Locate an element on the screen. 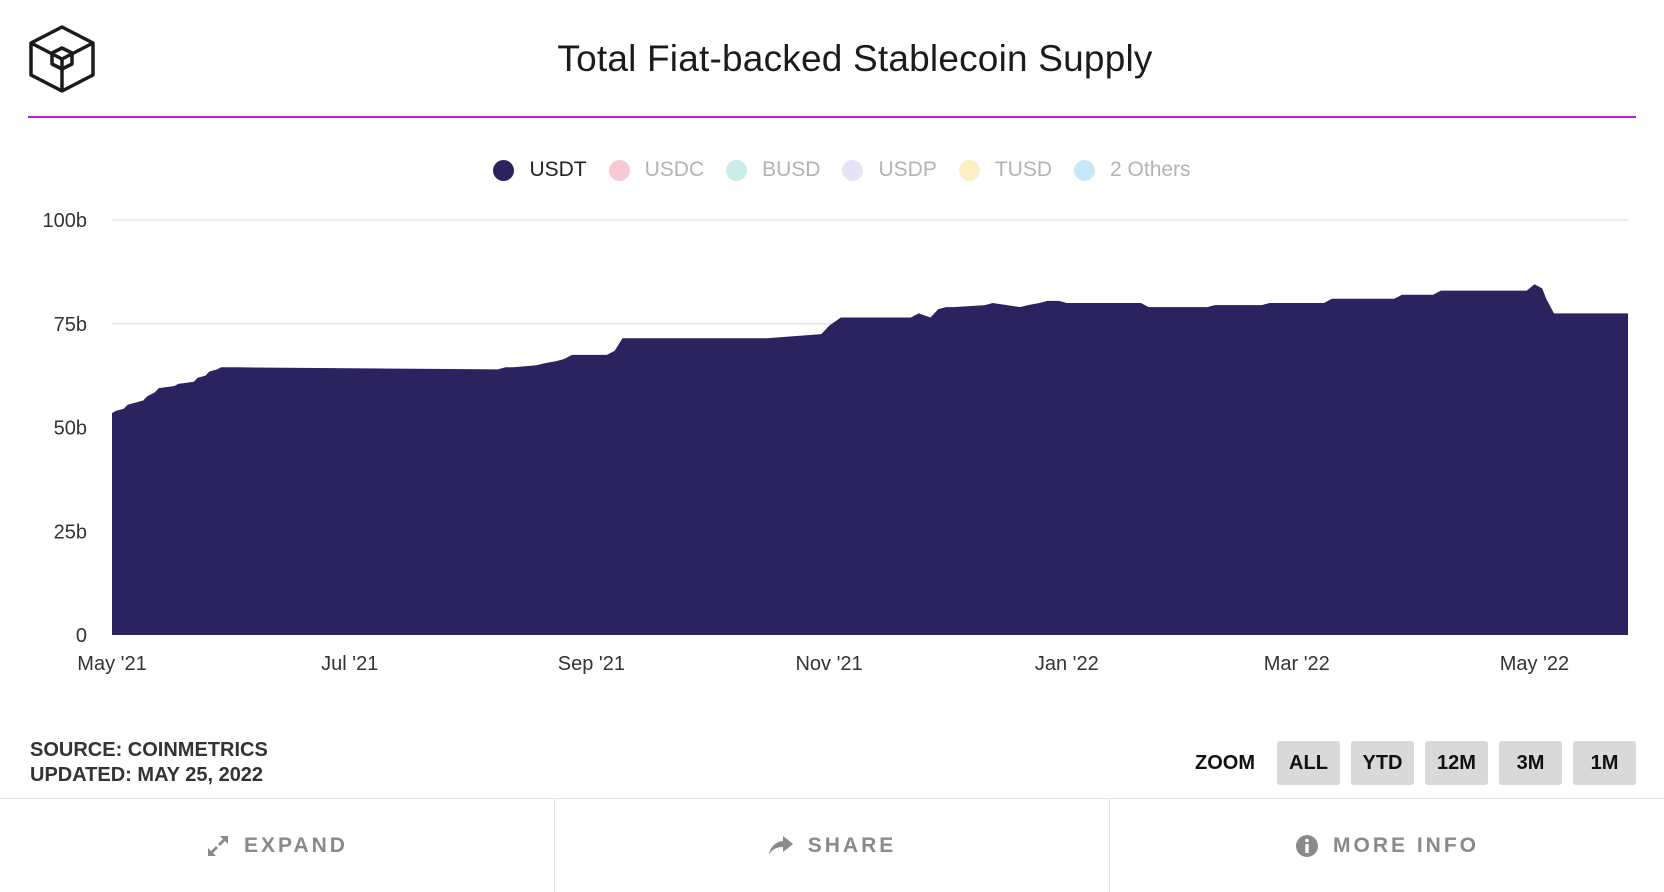  legend-item-tusd: TUSD is located at coordinates (1005, 170).